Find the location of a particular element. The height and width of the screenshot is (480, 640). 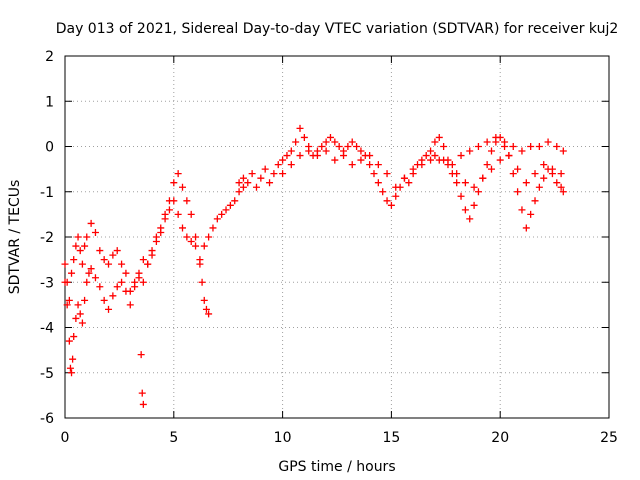

series-track-b is located at coordinates (137, 273).